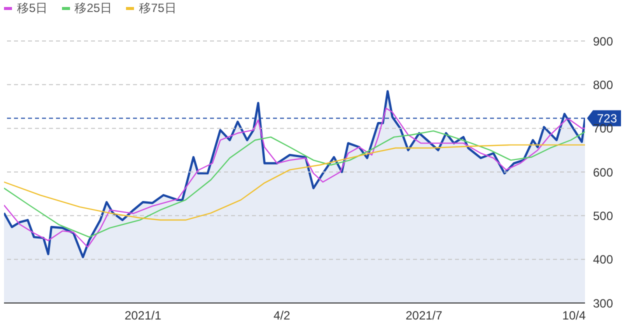 The height and width of the screenshot is (326, 625). I want to click on y-tick-label: 500, so click(603, 215).